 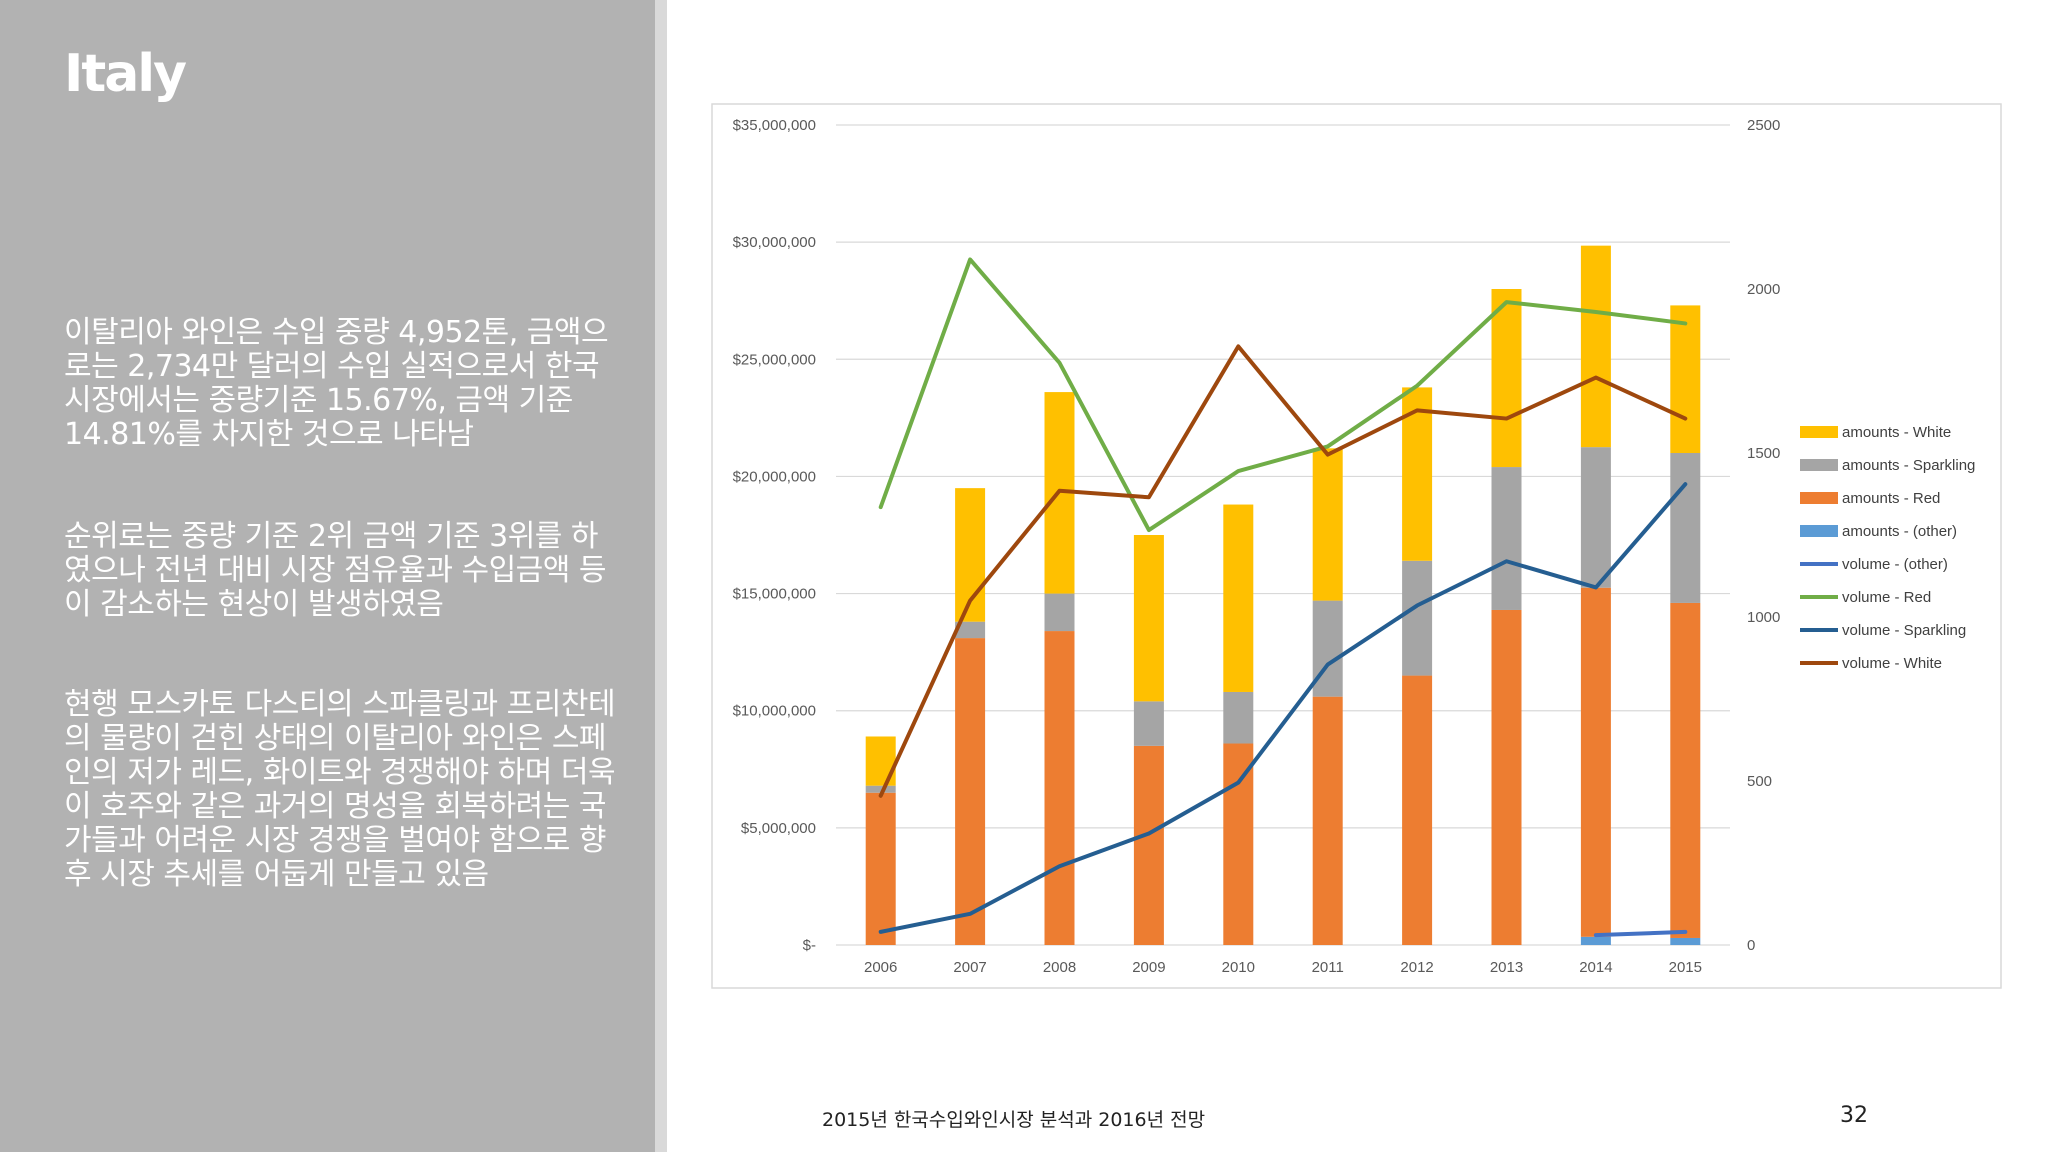 What do you see at coordinates (1238, 967) in the screenshot?
I see `x-tick-label: 2010` at bounding box center [1238, 967].